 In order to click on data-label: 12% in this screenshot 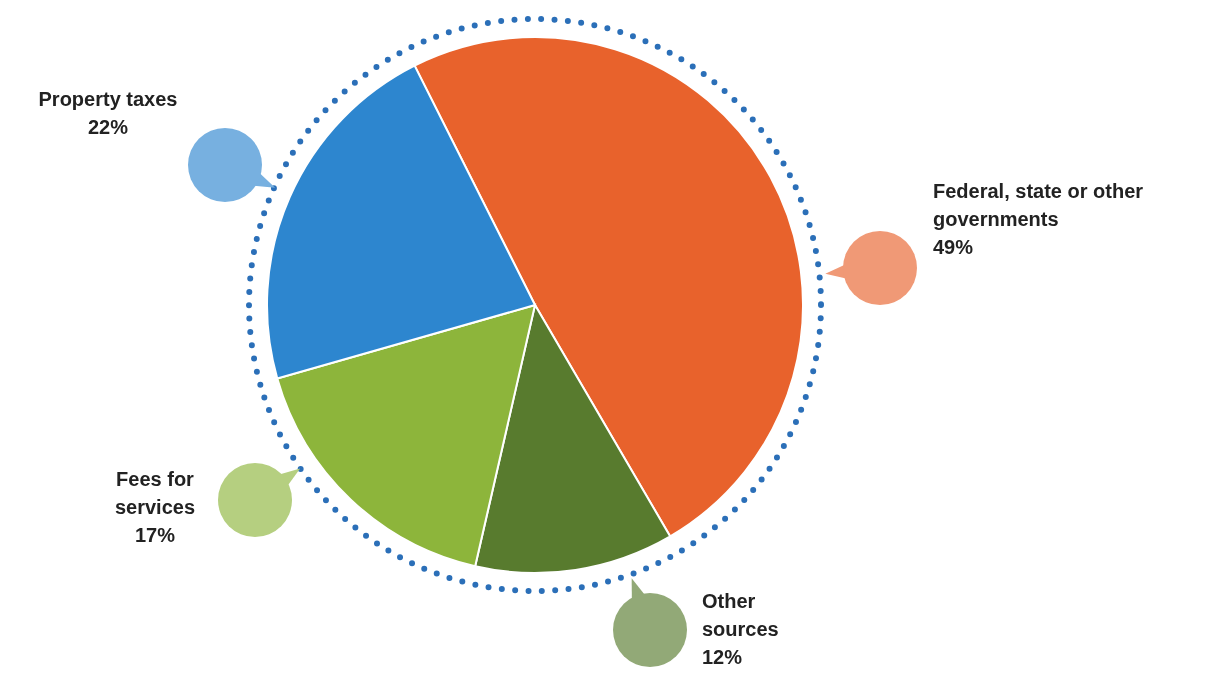, I will do `click(722, 657)`.